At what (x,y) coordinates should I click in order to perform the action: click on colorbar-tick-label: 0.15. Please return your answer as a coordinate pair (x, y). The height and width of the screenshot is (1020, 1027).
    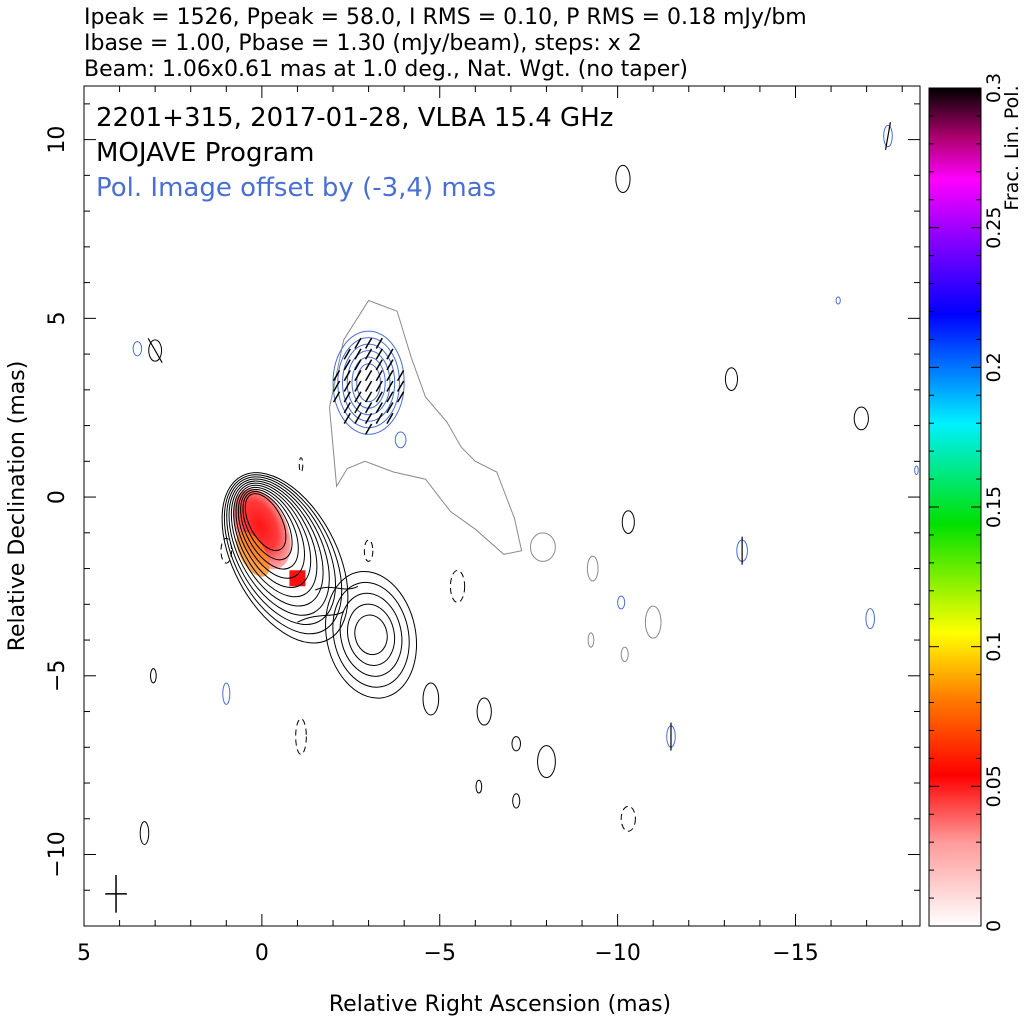
    Looking at the image, I should click on (994, 507).